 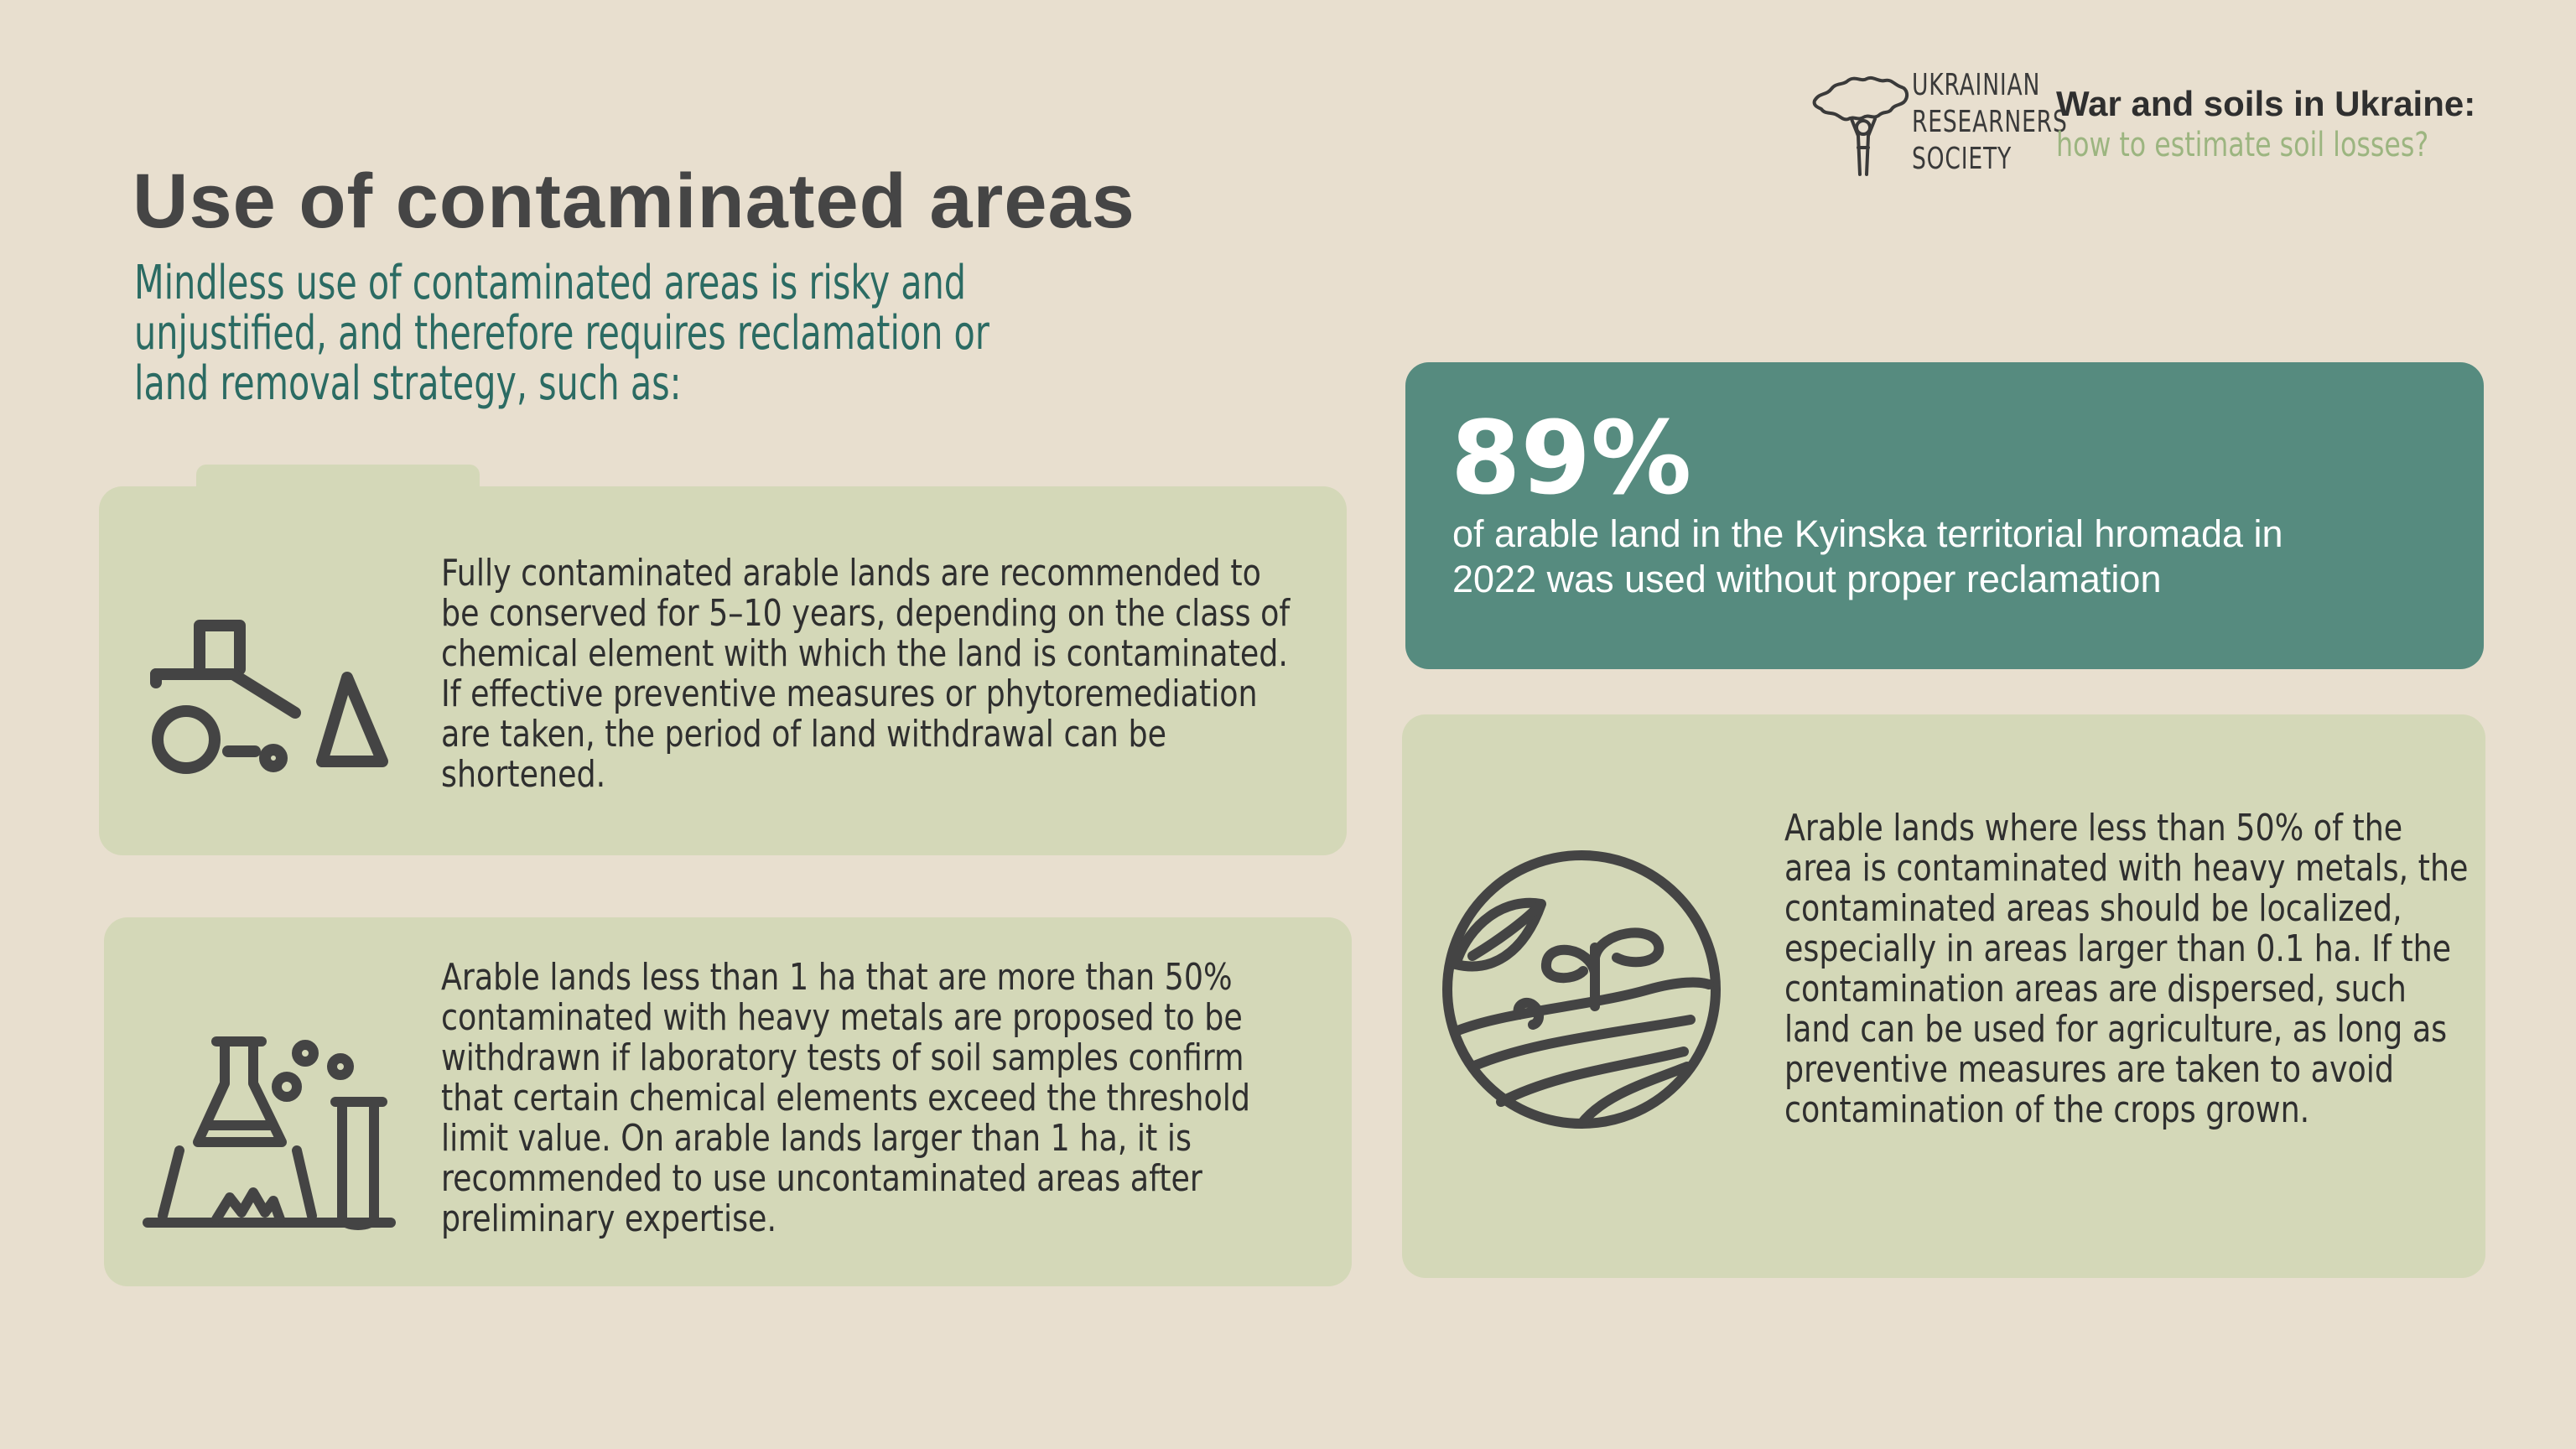 What do you see at coordinates (273, 1133) in the screenshot?
I see `laboratory-flask-icon` at bounding box center [273, 1133].